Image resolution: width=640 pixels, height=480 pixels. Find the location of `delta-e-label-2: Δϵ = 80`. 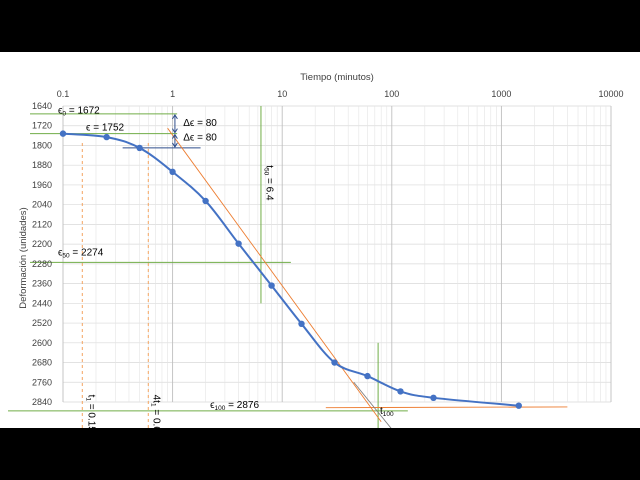

delta-e-label-2: Δϵ = 80 is located at coordinates (200, 137).